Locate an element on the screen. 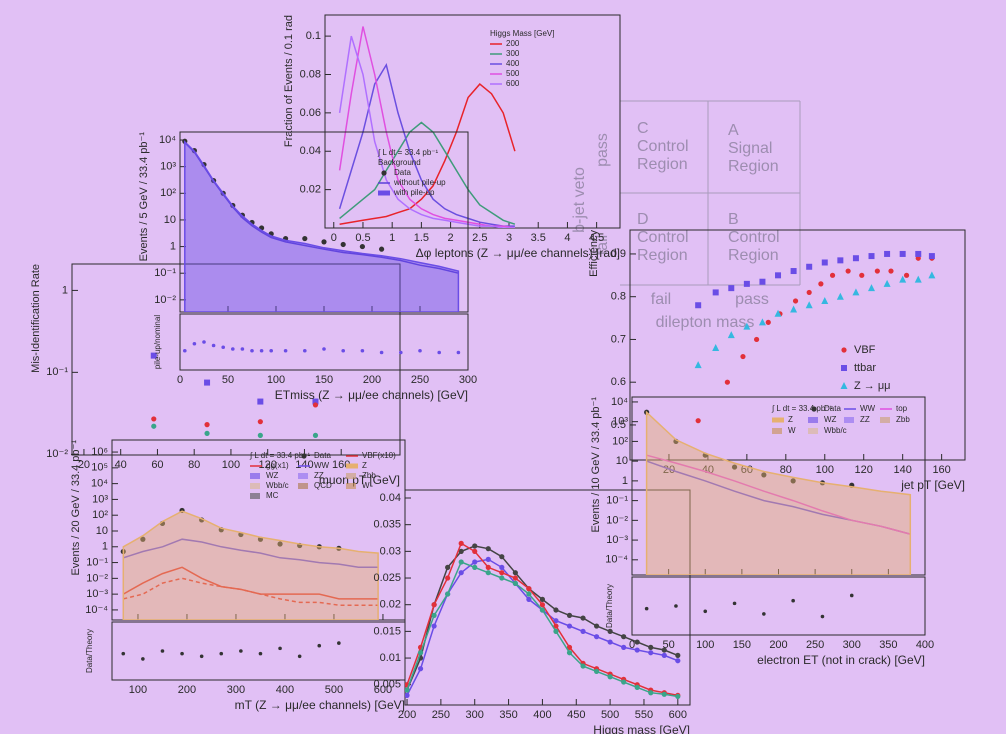 The width and height of the screenshot is (1006, 734). y-tick-label: 10⁴ is located at coordinates (167, 140).